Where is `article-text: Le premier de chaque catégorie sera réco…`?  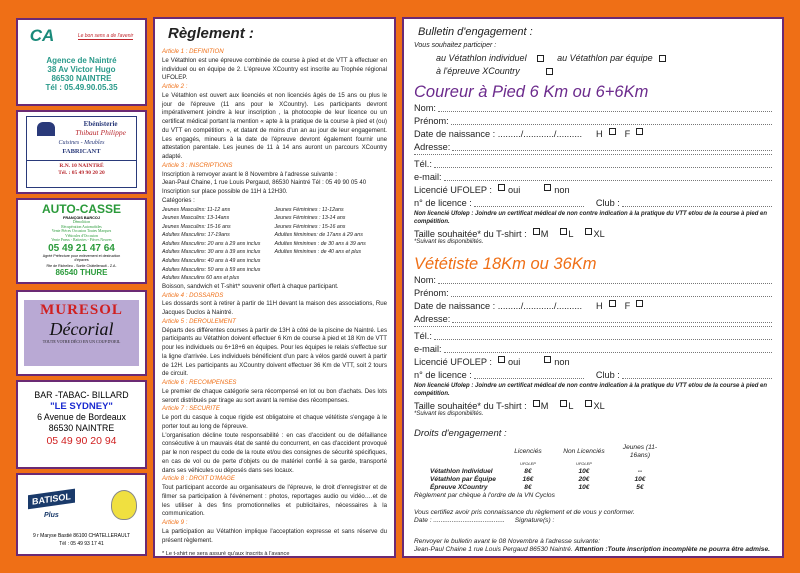
article-text: Le premier de chaque catégorie sera réco… is located at coordinates (274, 395).